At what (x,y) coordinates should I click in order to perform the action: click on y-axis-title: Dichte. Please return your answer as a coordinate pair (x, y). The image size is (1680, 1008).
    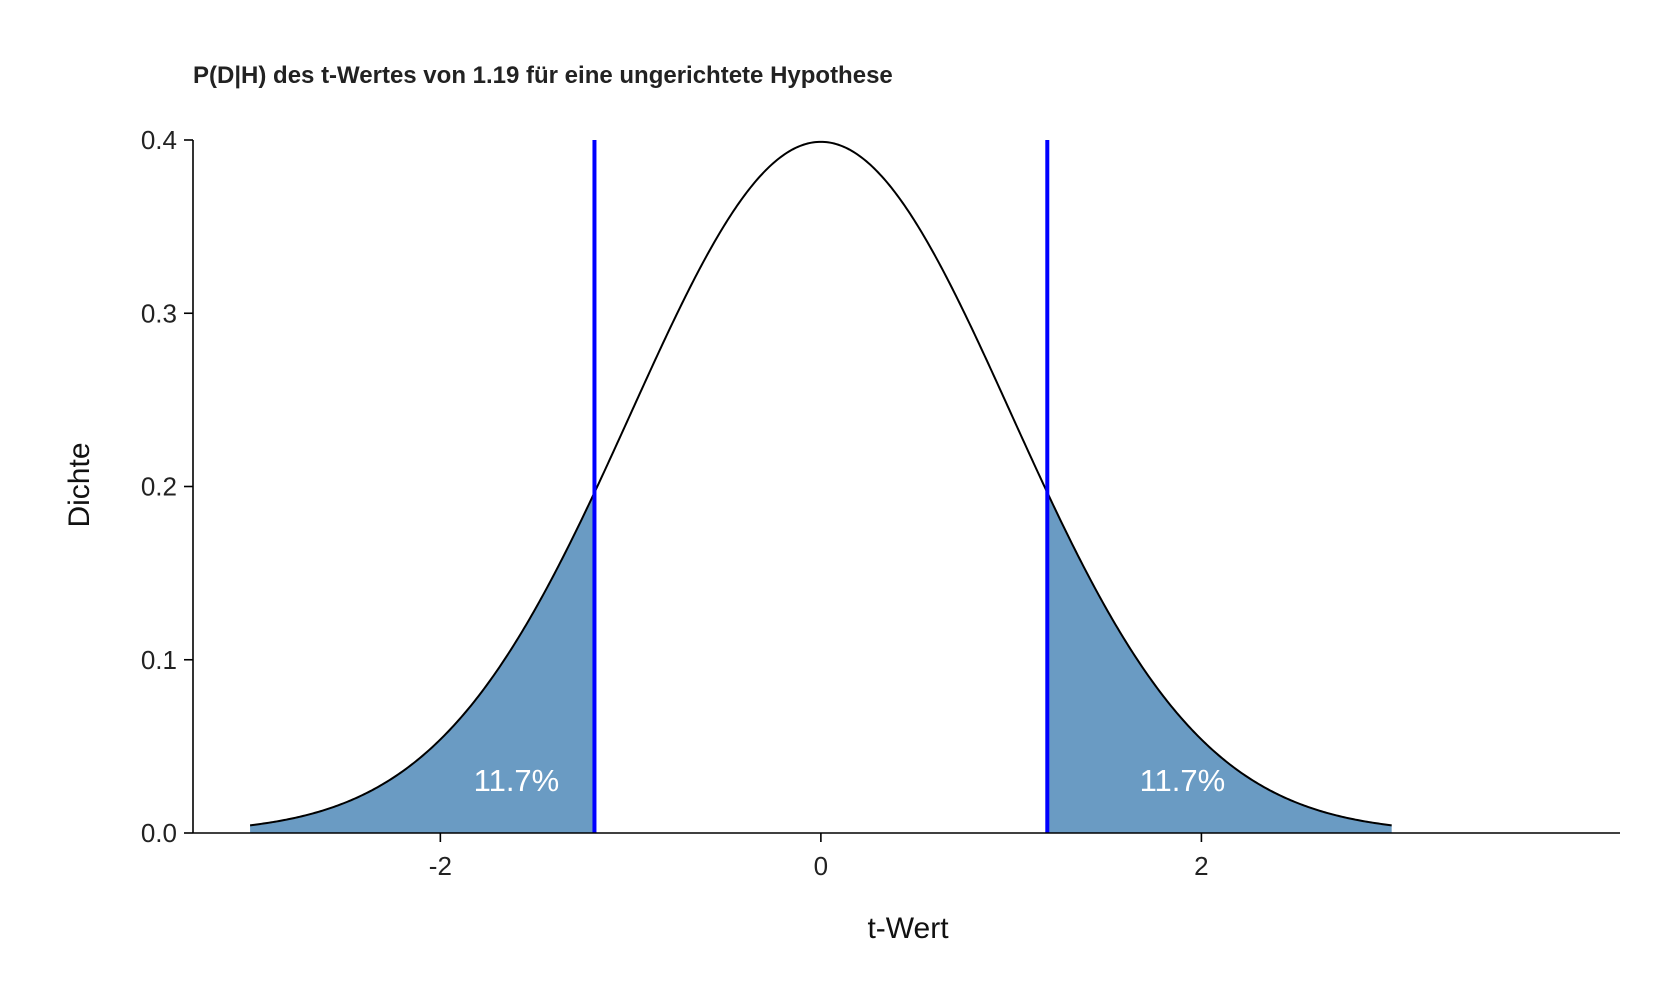
    Looking at the image, I should click on (79, 485).